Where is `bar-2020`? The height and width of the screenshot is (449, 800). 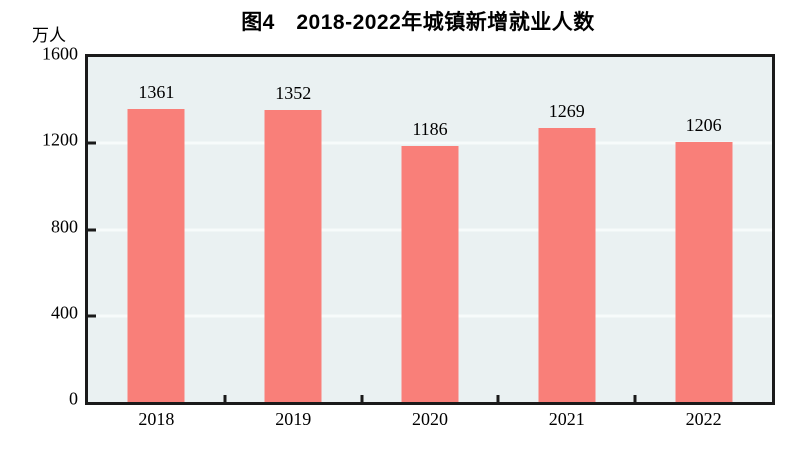
bar-2020 is located at coordinates (430, 274).